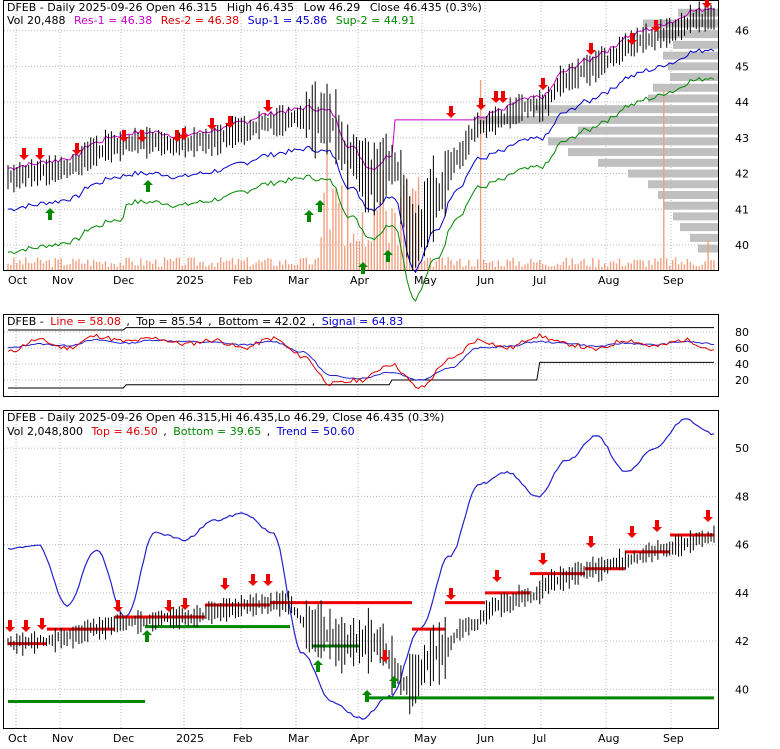  What do you see at coordinates (608, 738) in the screenshot?
I see `xtick-label-bottom: Aug` at bounding box center [608, 738].